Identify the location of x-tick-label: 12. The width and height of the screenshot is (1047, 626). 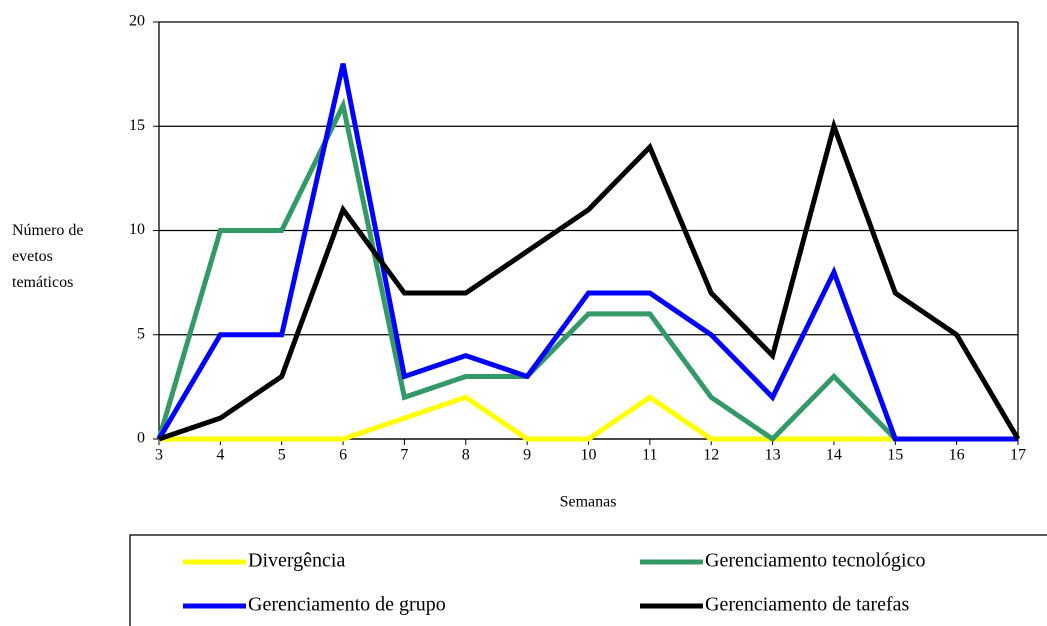
(711, 455).